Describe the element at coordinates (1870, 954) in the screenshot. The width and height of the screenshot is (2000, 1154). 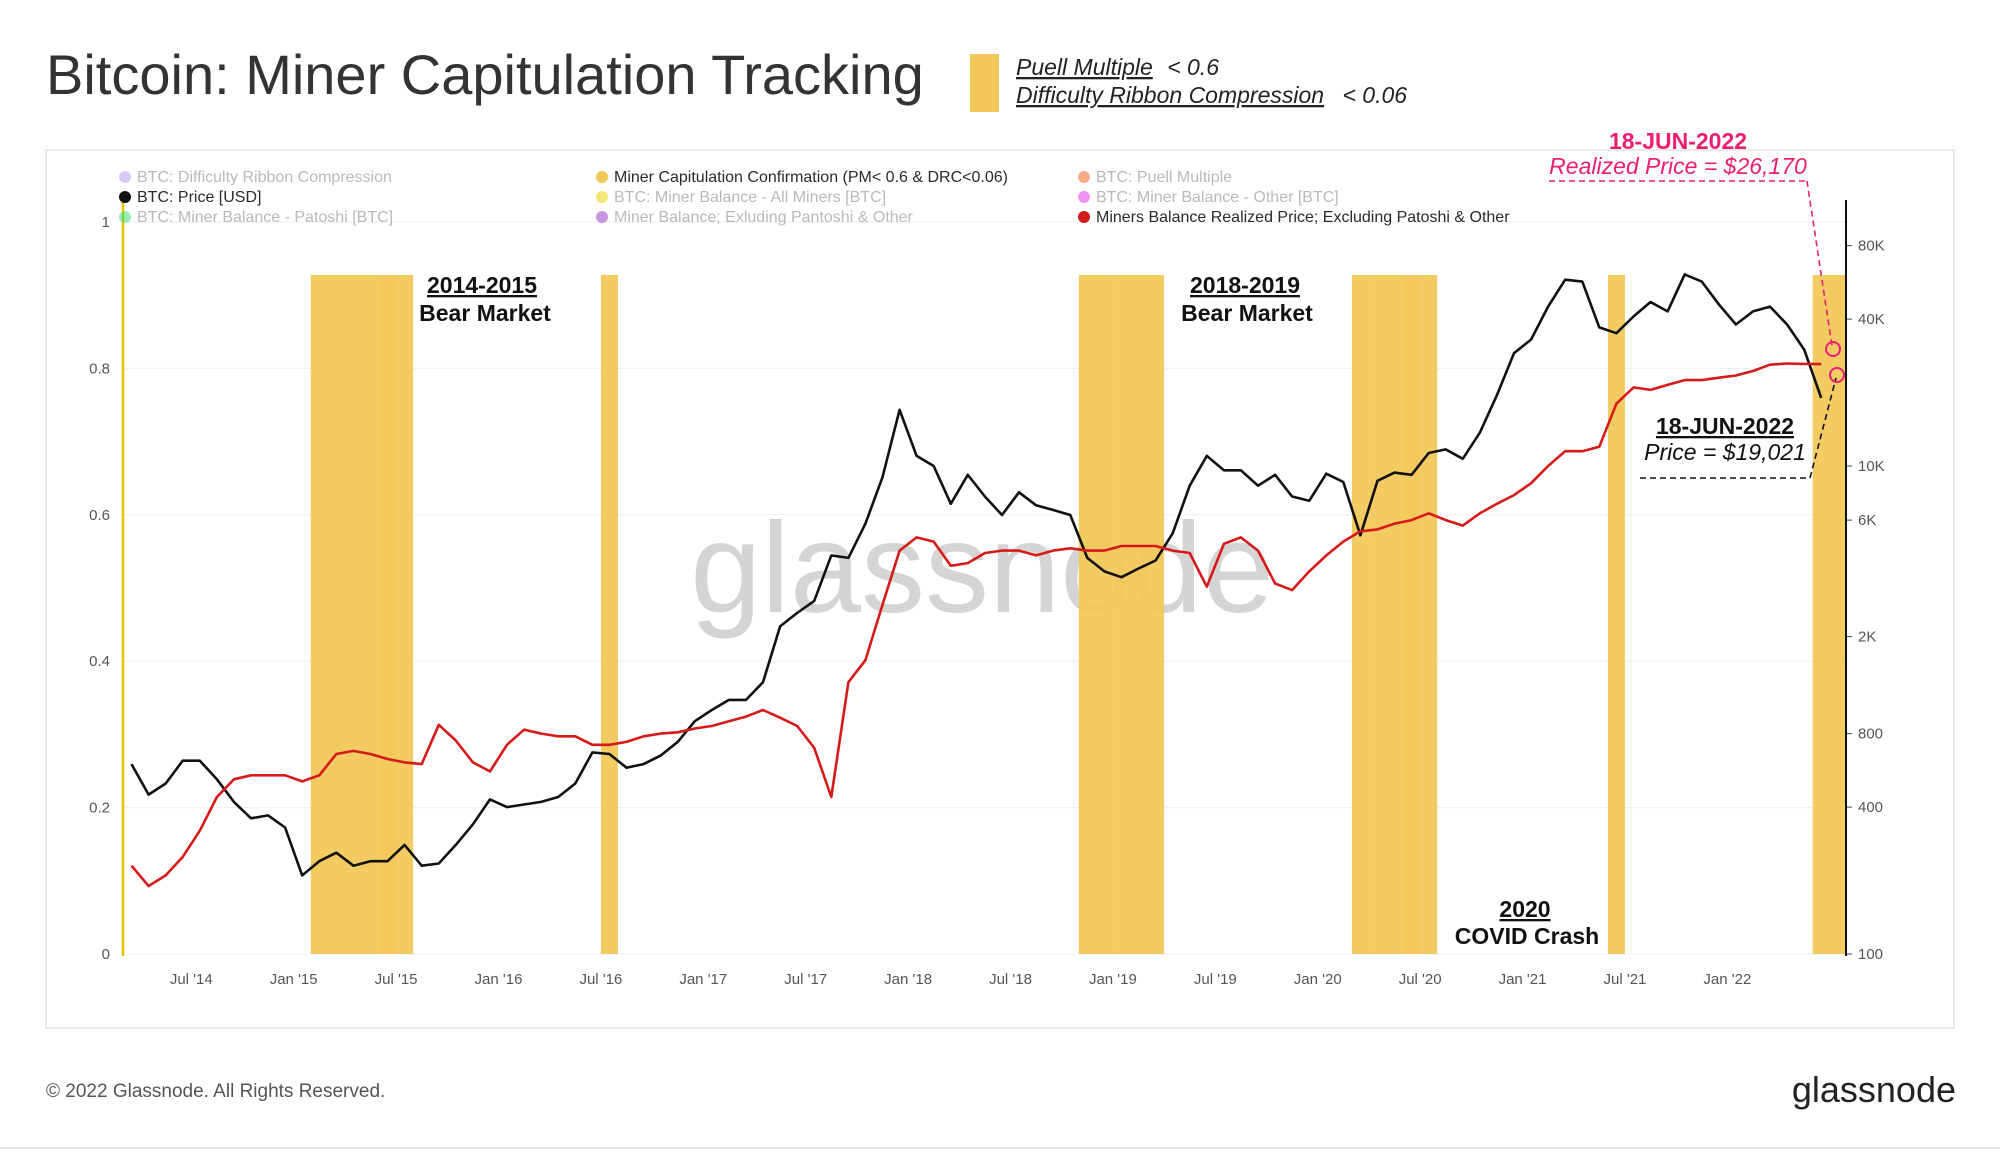
I see `right-tick-label: 100` at that location.